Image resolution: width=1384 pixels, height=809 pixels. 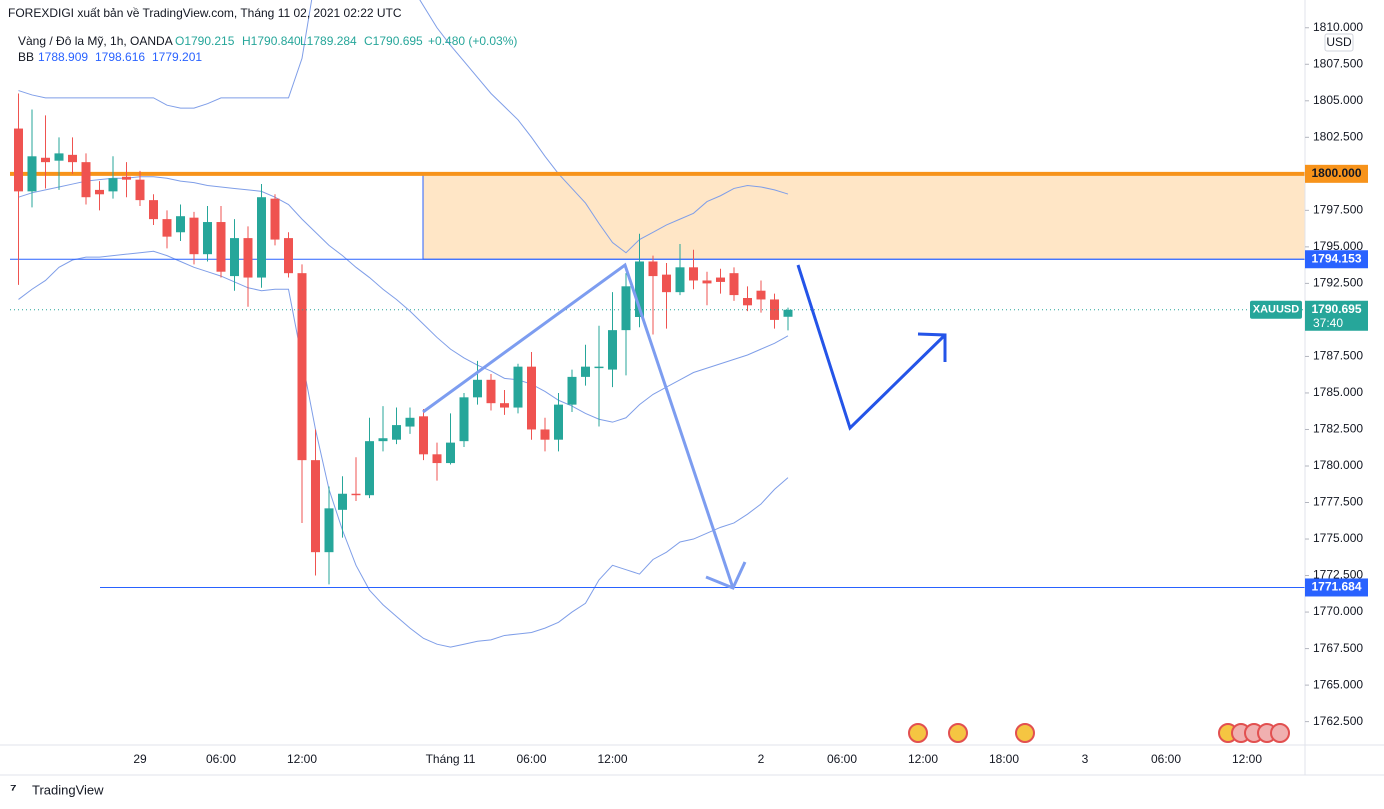 I want to click on ohlc-open: O1790.215, so click(x=205, y=41).